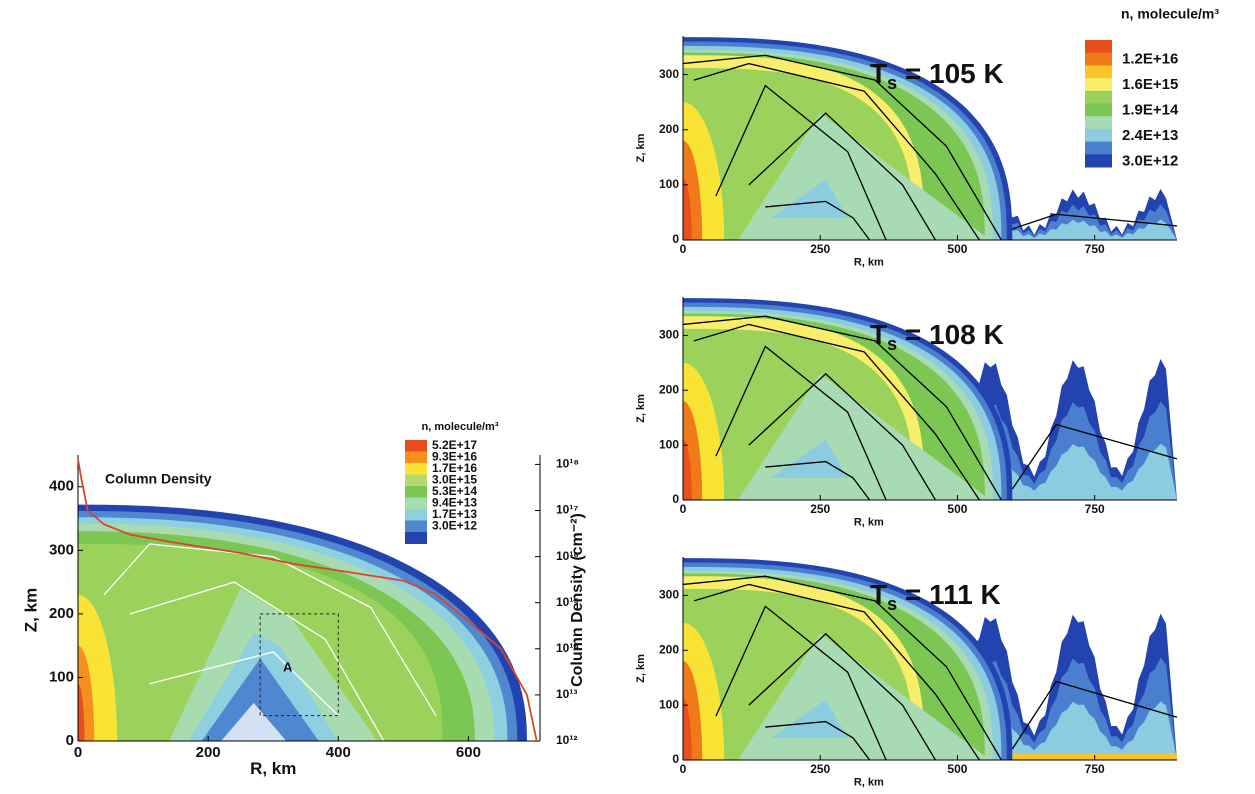 The height and width of the screenshot is (794, 1255). What do you see at coordinates (566, 740) in the screenshot?
I see `y2-tick-label: 10¹²` at bounding box center [566, 740].